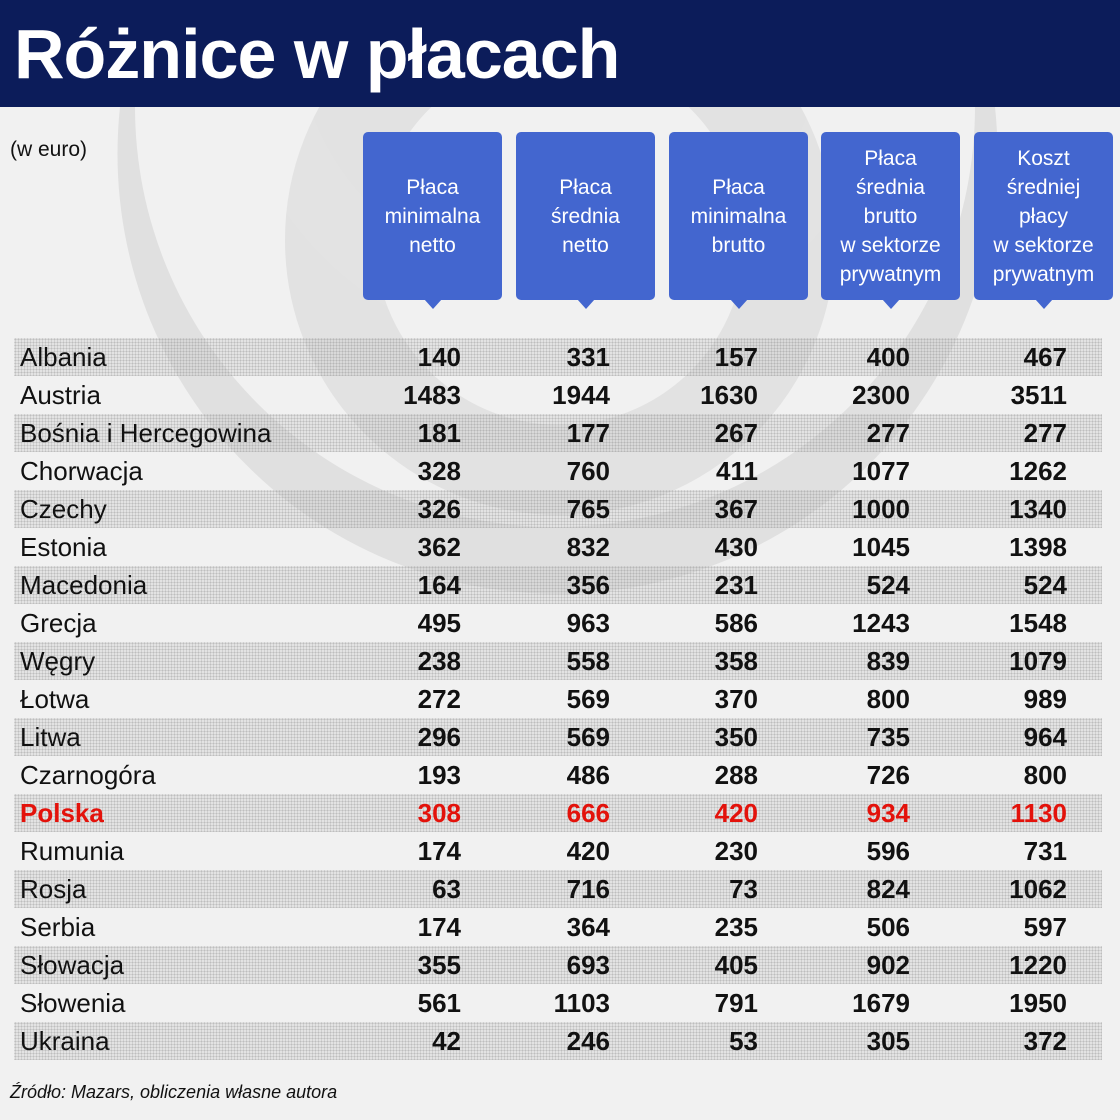 This screenshot has width=1120, height=1120. Describe the element at coordinates (588, 547) in the screenshot. I see `table-cell: 832` at that location.